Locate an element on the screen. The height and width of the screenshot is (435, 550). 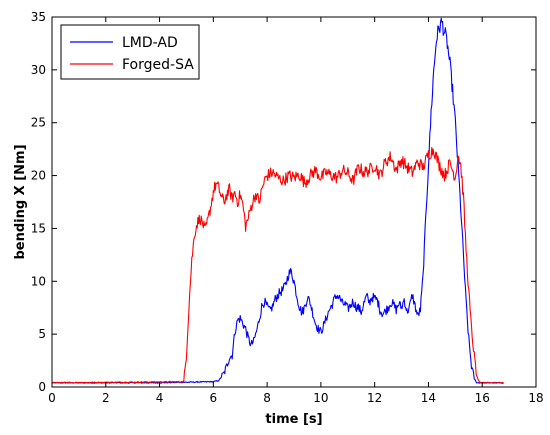
x-tick-label: 16 is located at coordinates (482, 398).